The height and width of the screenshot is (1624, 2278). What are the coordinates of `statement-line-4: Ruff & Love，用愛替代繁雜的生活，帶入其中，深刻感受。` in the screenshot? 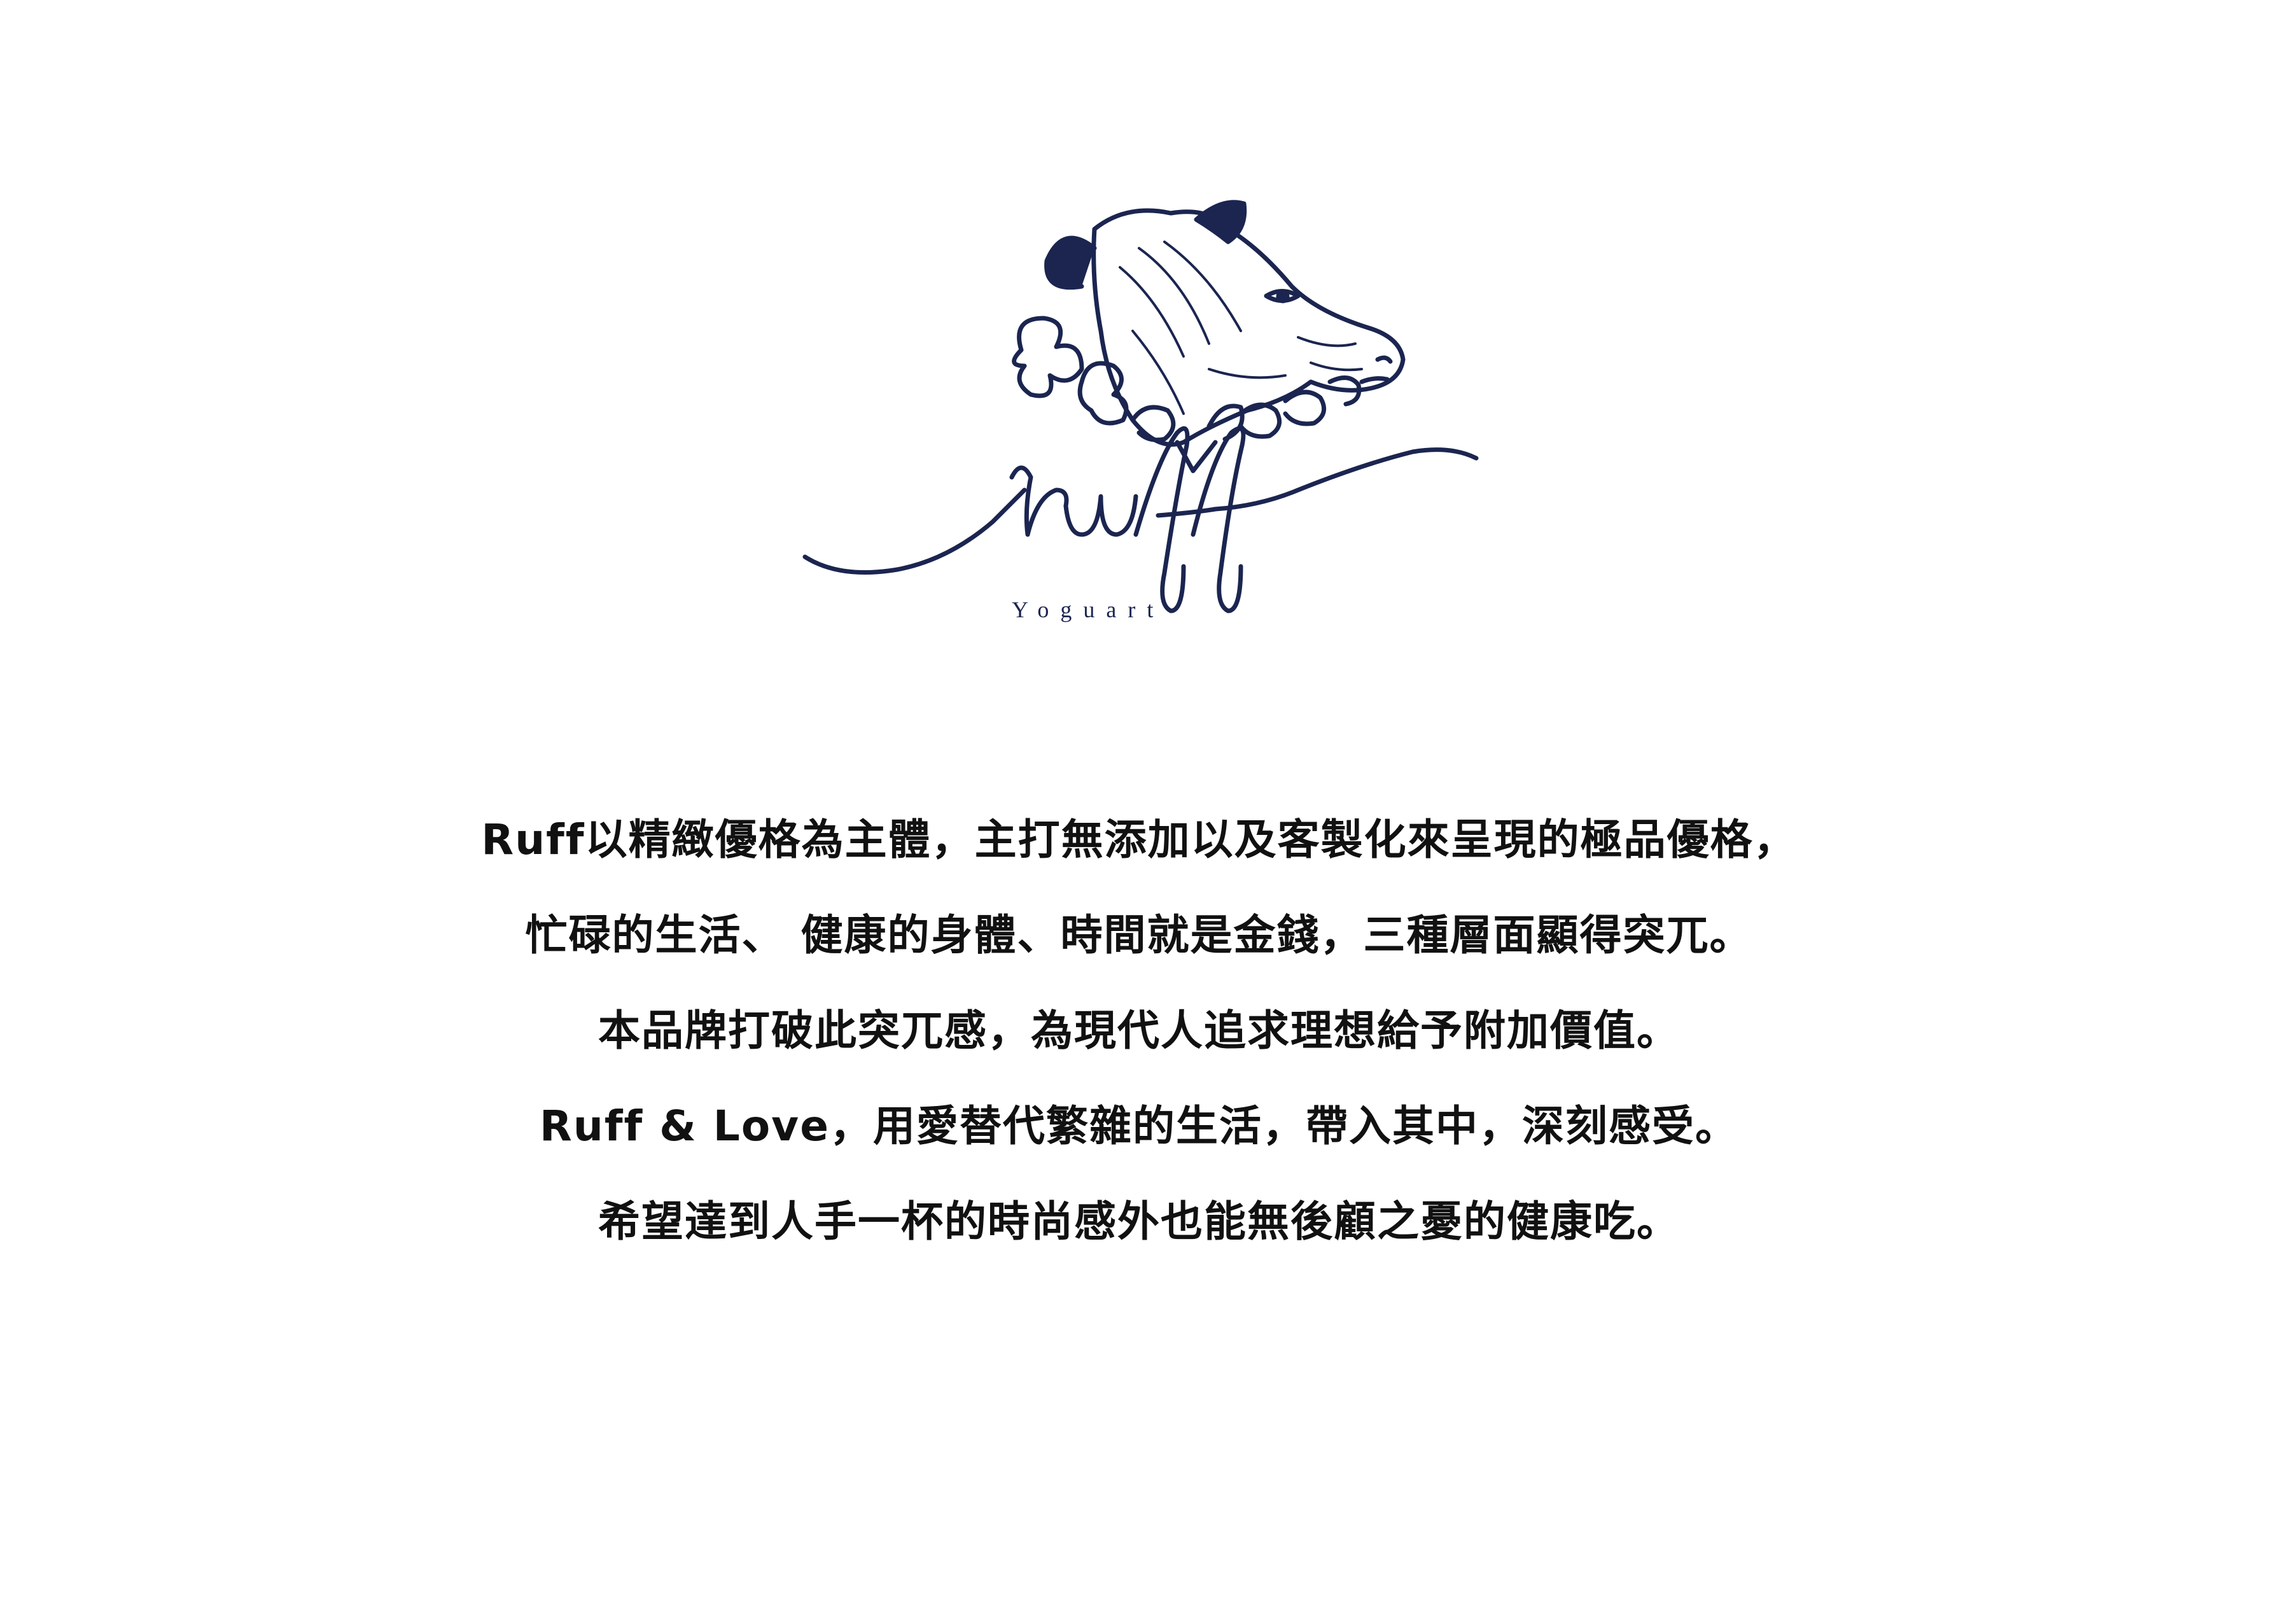 It's located at (1139, 1126).